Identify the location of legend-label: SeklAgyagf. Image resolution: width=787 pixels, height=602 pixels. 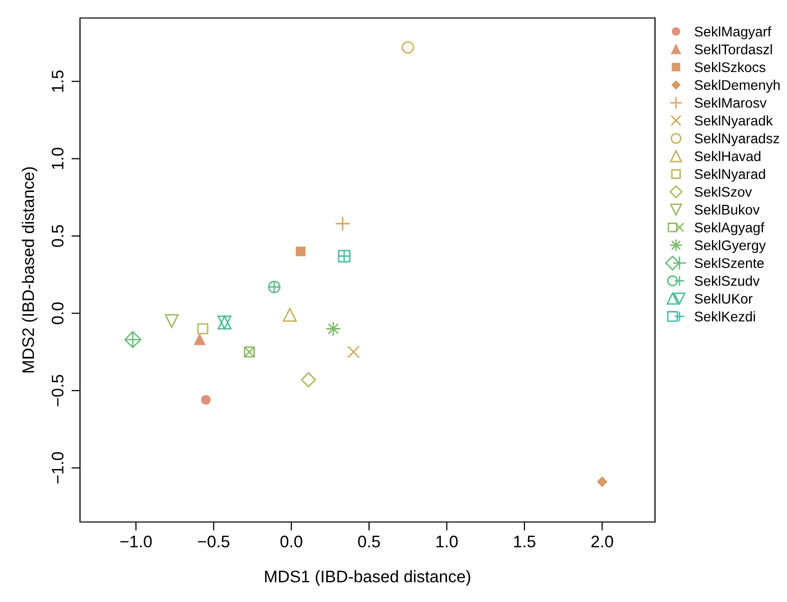
(729, 229).